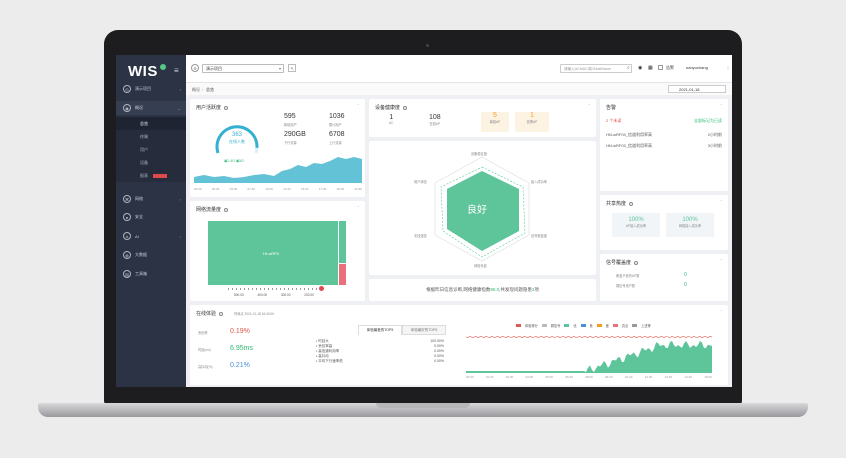 This screenshot has height=458, width=846. What do you see at coordinates (273, 253) in the screenshot?
I see `treemap-main: HI-wRF5` at bounding box center [273, 253].